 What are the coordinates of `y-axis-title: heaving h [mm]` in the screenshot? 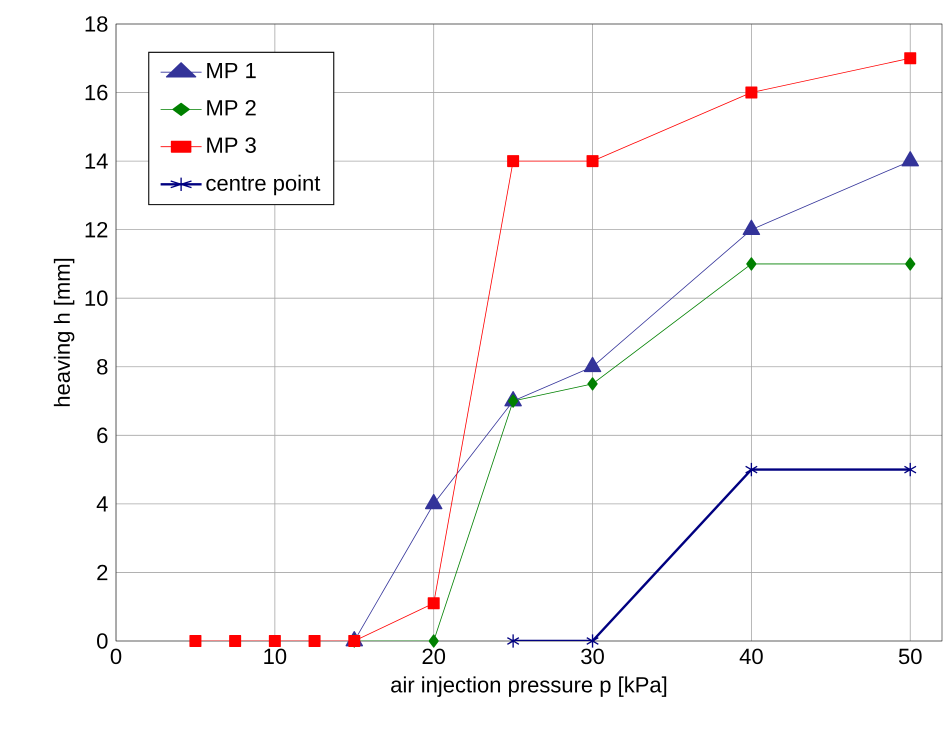 It's located at (64, 332).